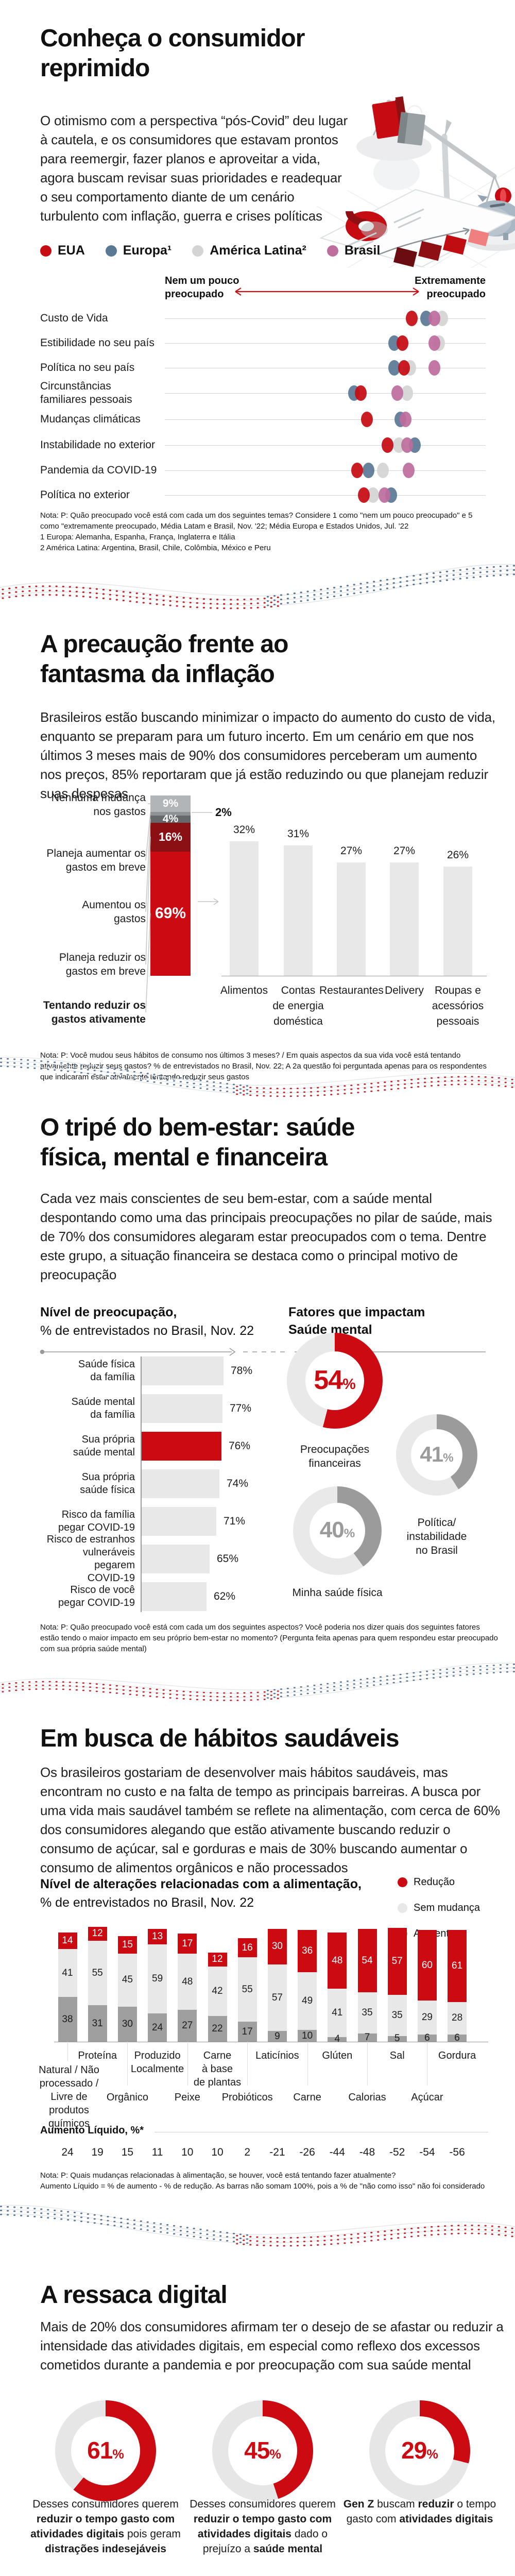  I want to click on legend-label: América Latina², so click(258, 250).